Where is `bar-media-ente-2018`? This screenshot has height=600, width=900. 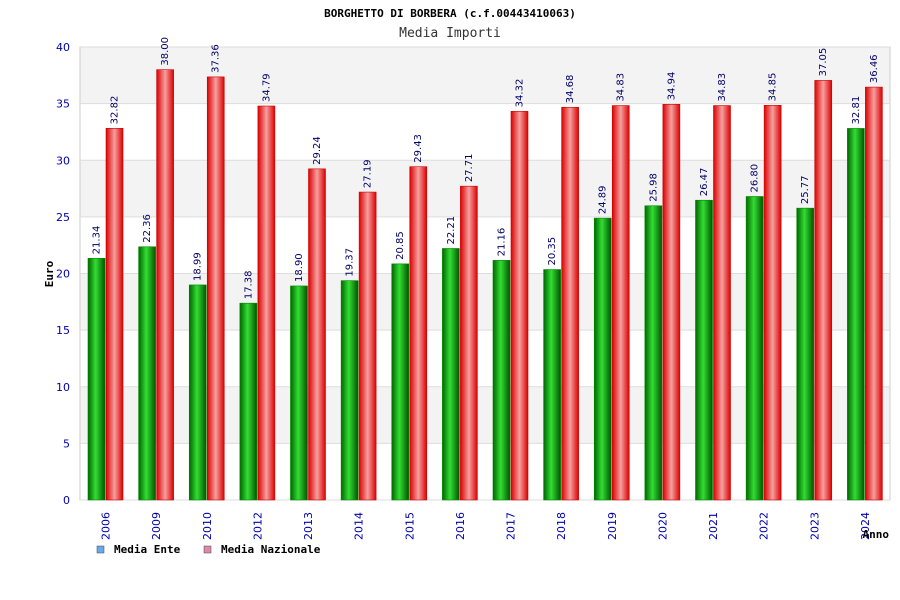 bar-media-ente-2018 is located at coordinates (552, 385).